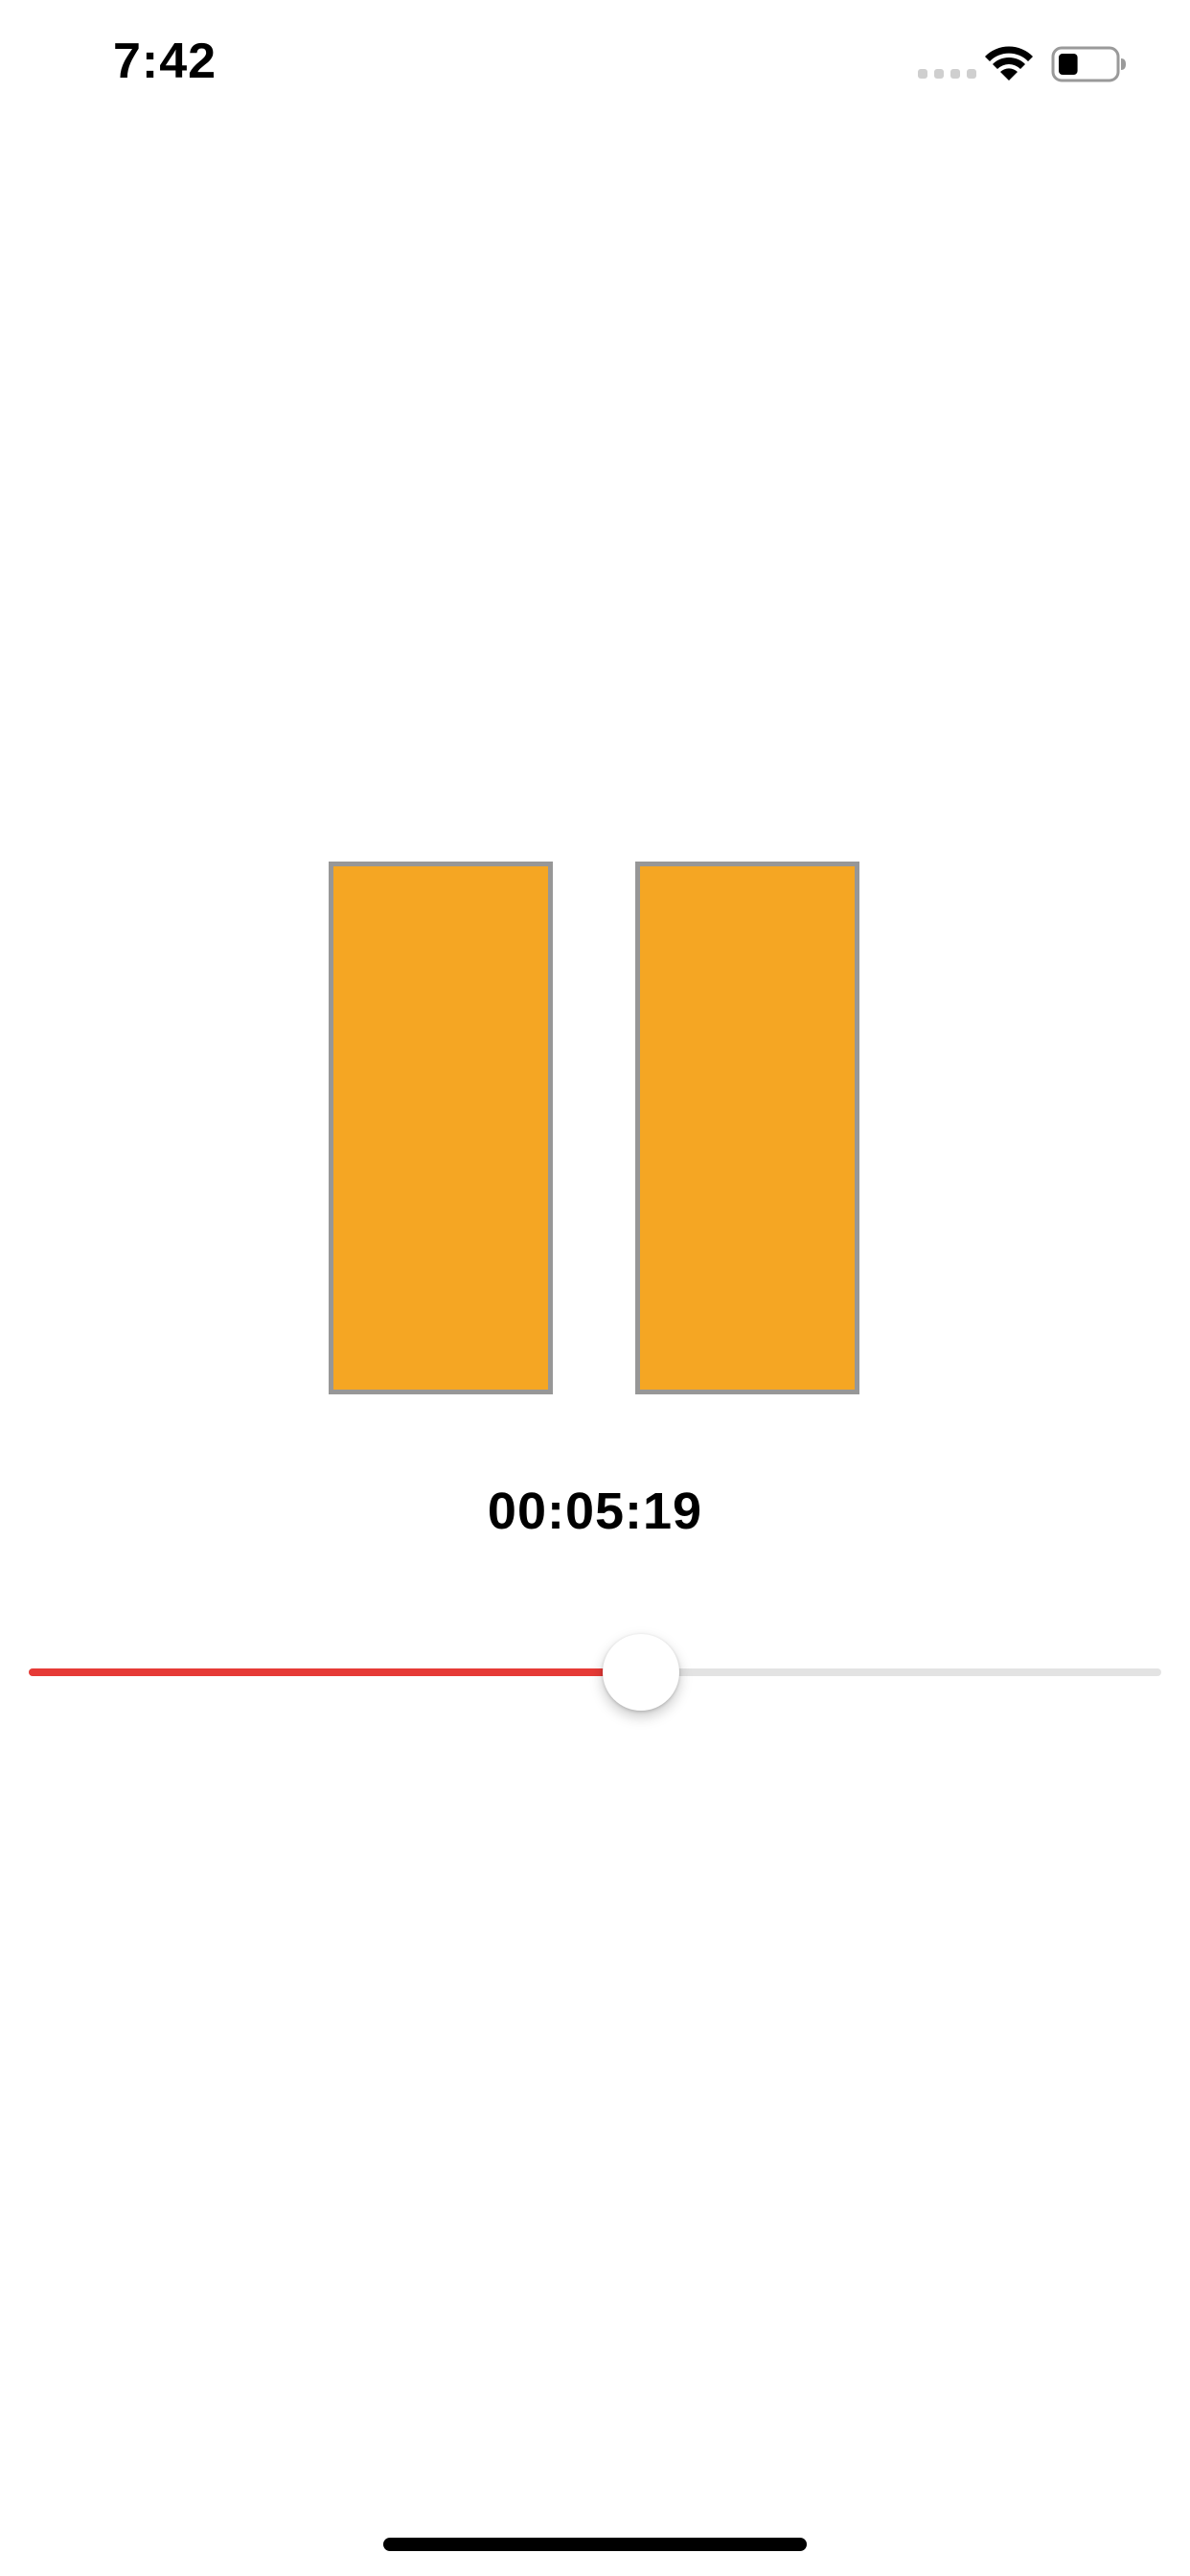 The width and height of the screenshot is (1190, 2576). Describe the element at coordinates (595, 1128) in the screenshot. I see `pause-button` at that location.